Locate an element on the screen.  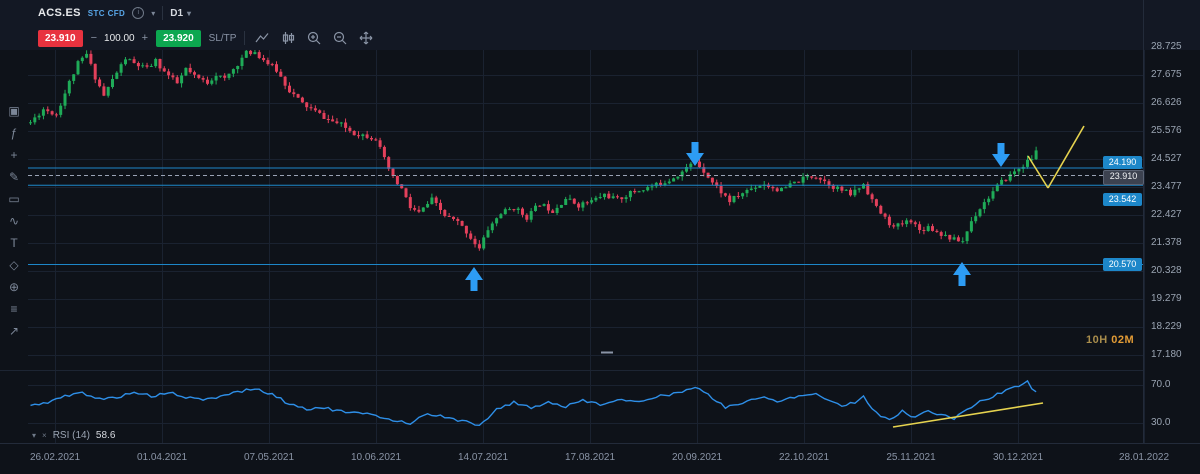
date-label: 22.10.2021 is located at coordinates (804, 457).